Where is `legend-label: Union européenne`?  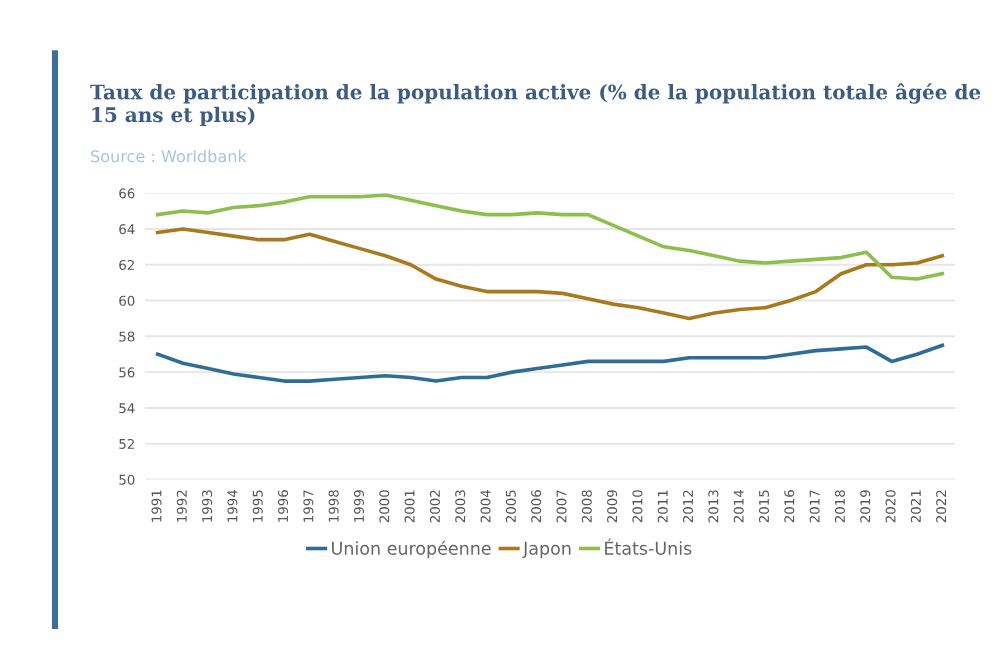 legend-label: Union européenne is located at coordinates (411, 549).